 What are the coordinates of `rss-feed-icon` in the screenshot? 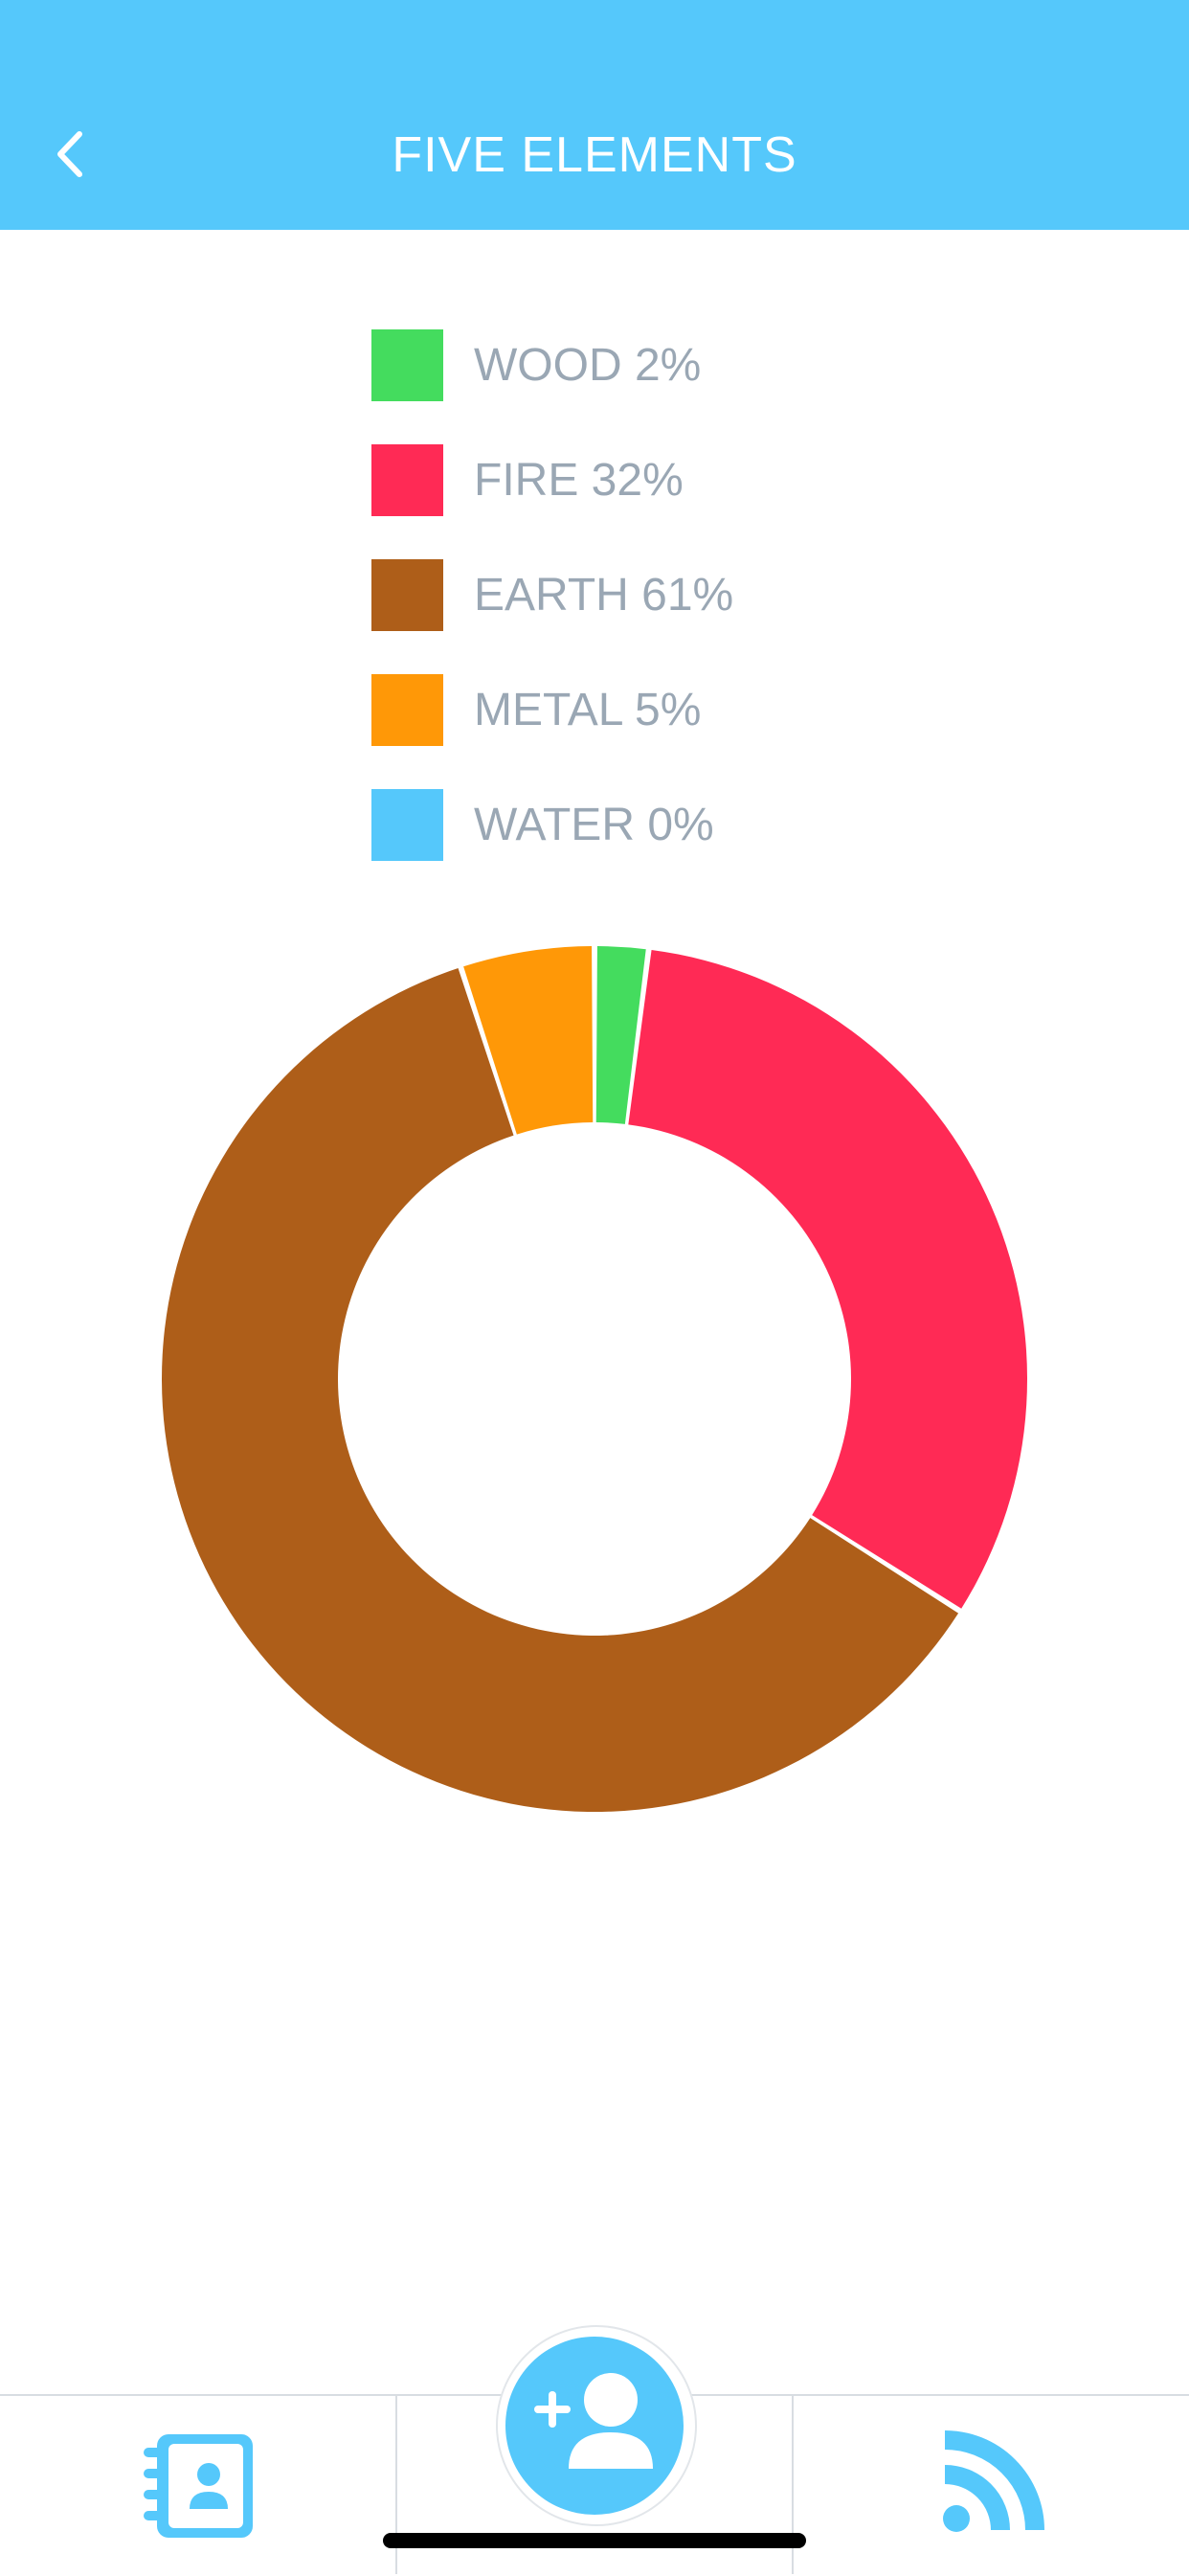 It's located at (993, 2481).